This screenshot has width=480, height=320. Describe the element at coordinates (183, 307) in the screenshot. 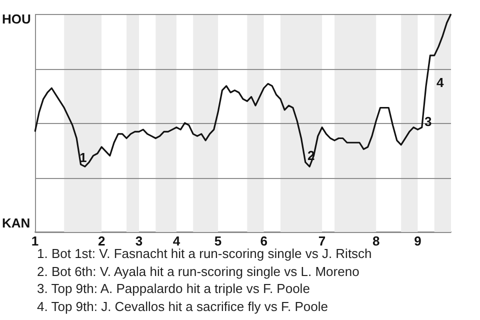

I see `text: 4. Top 9th: J. Cevallos hit a sacrifice fly vs F. Poole` at that location.